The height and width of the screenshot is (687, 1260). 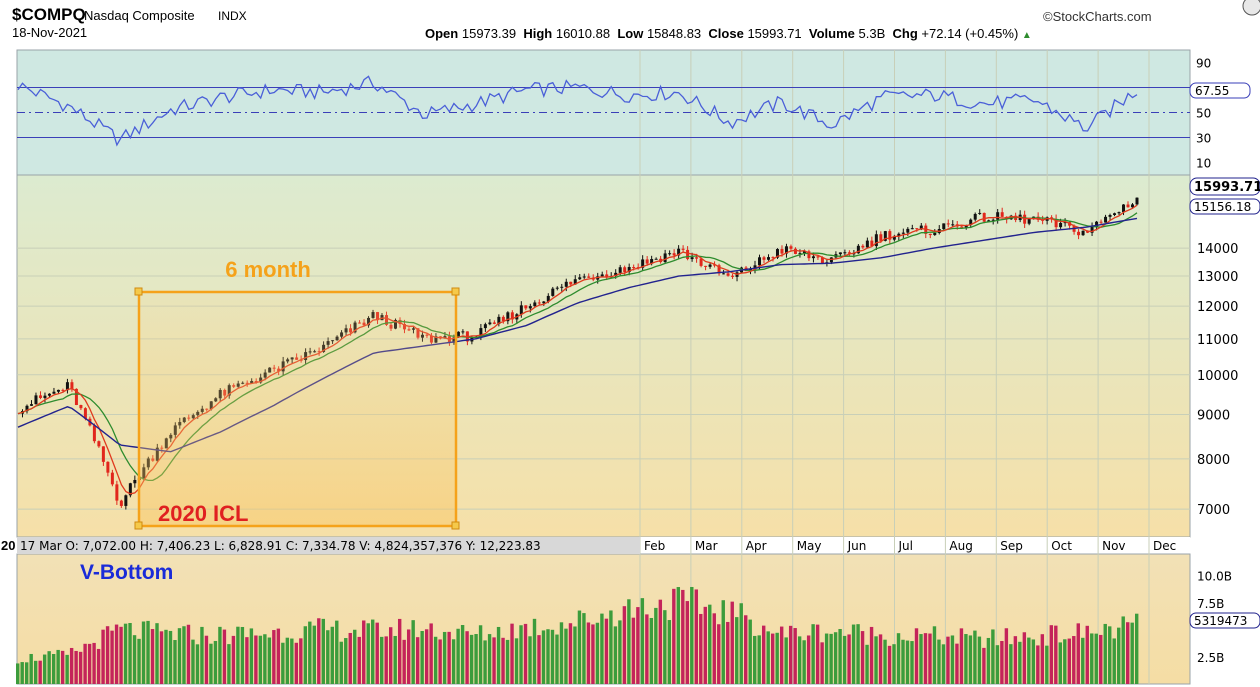 What do you see at coordinates (1227, 187) in the screenshot?
I see `last-price: 15993.71` at bounding box center [1227, 187].